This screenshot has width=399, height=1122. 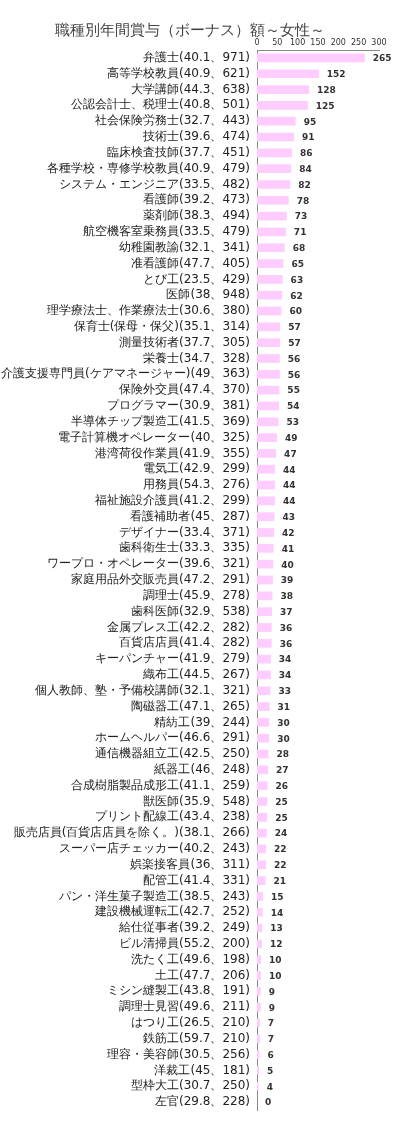 What do you see at coordinates (178, 72) in the screenshot?
I see `y-tick-label: 高等学校教員(40.9、621)` at bounding box center [178, 72].